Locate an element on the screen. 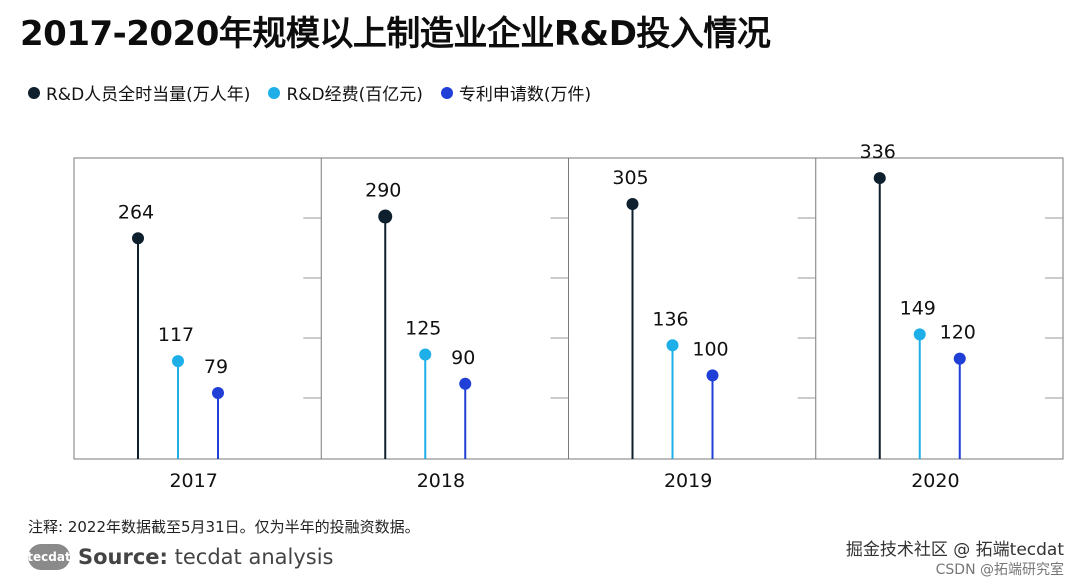 The width and height of the screenshot is (1080, 580). watermark-line-2: CSDN @拓端研究室 is located at coordinates (999, 570).